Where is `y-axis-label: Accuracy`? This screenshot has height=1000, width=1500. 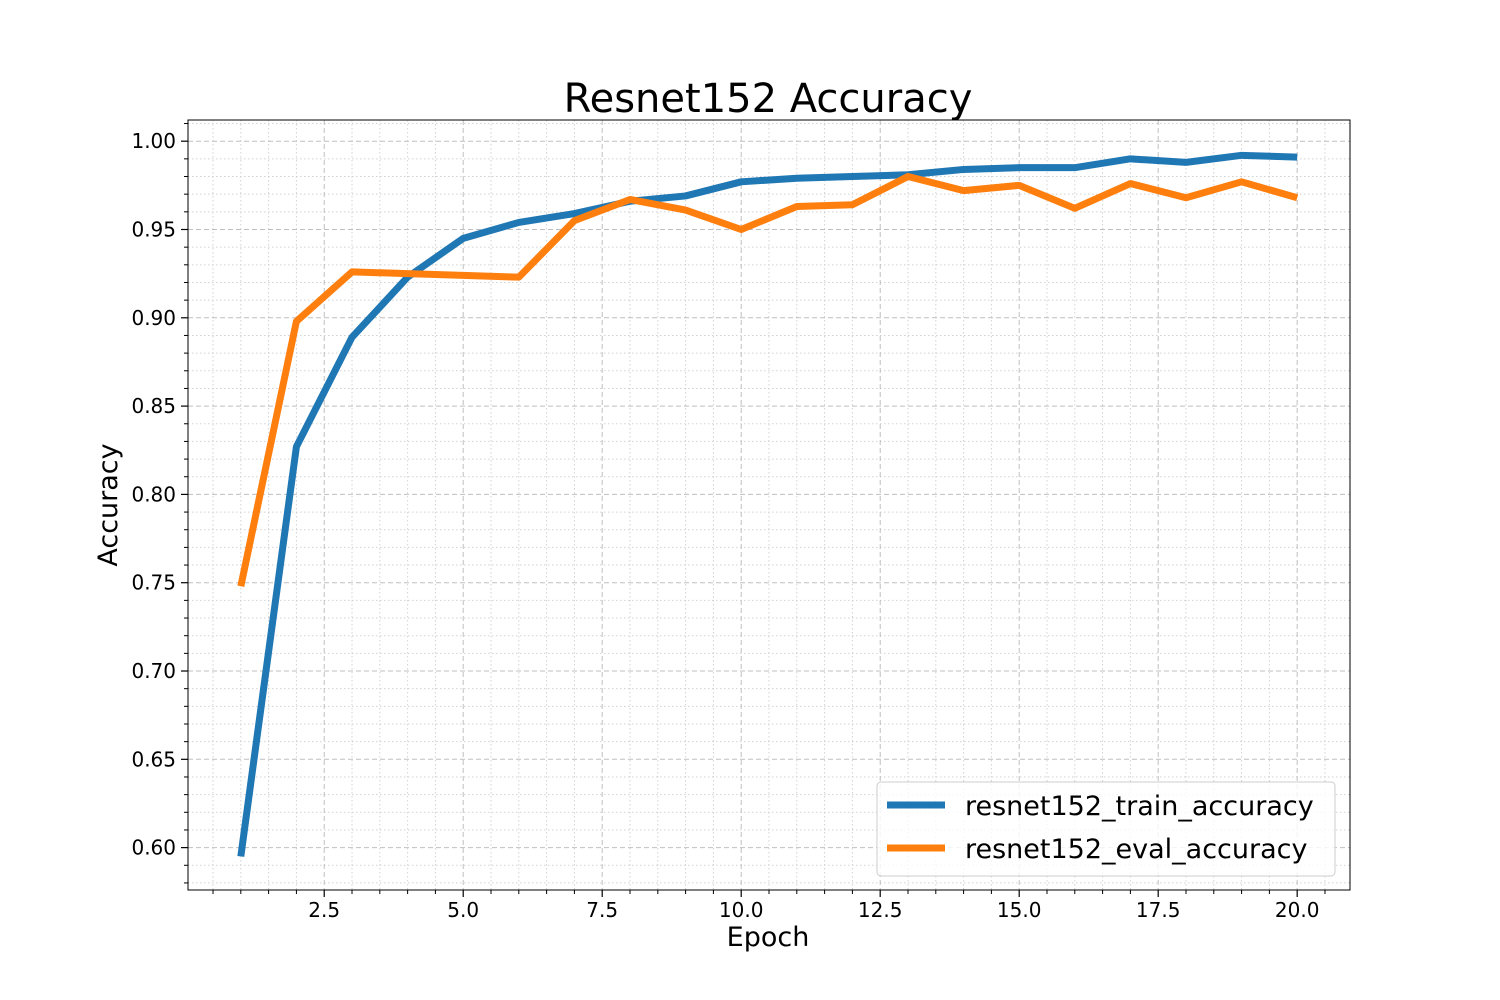
y-axis-label: Accuracy is located at coordinates (108, 504).